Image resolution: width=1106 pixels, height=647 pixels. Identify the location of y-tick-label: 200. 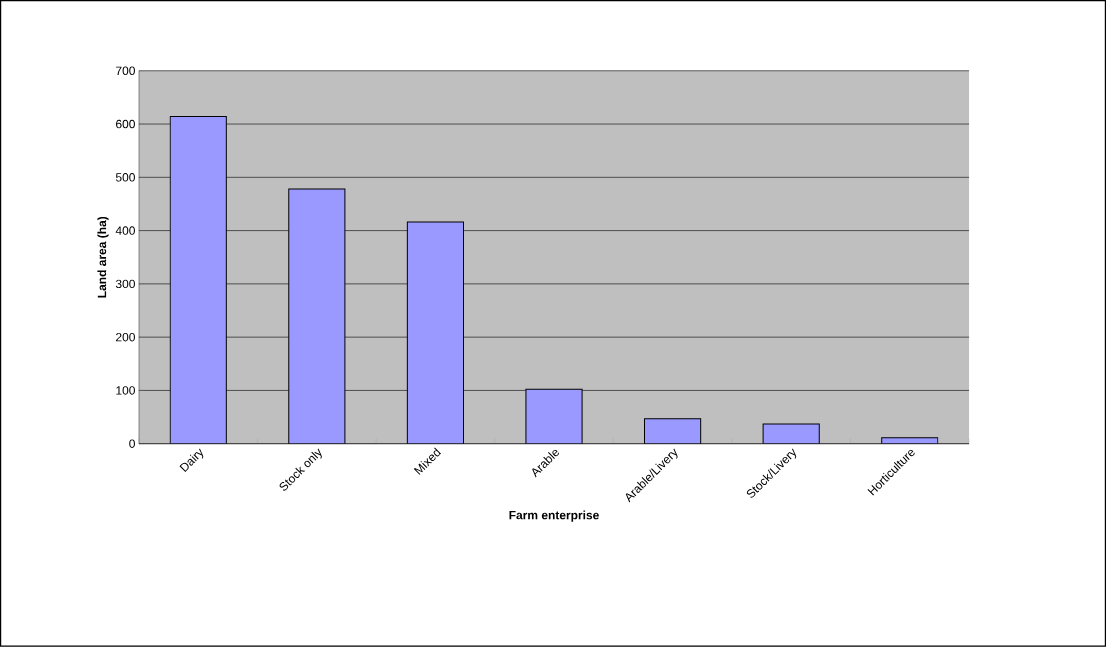
(125, 337).